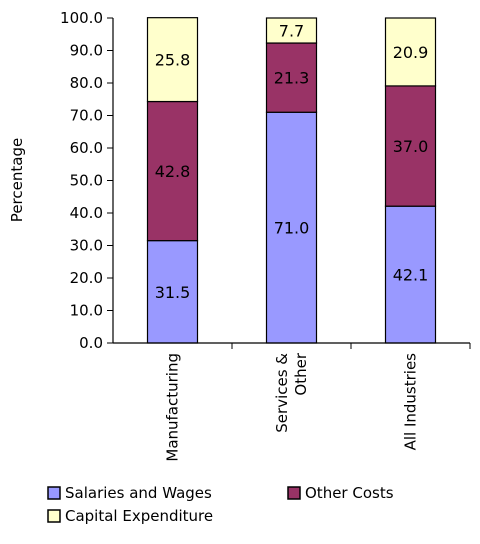 The height and width of the screenshot is (544, 480). I want to click on legend-label: Capital Expenditure, so click(139, 516).